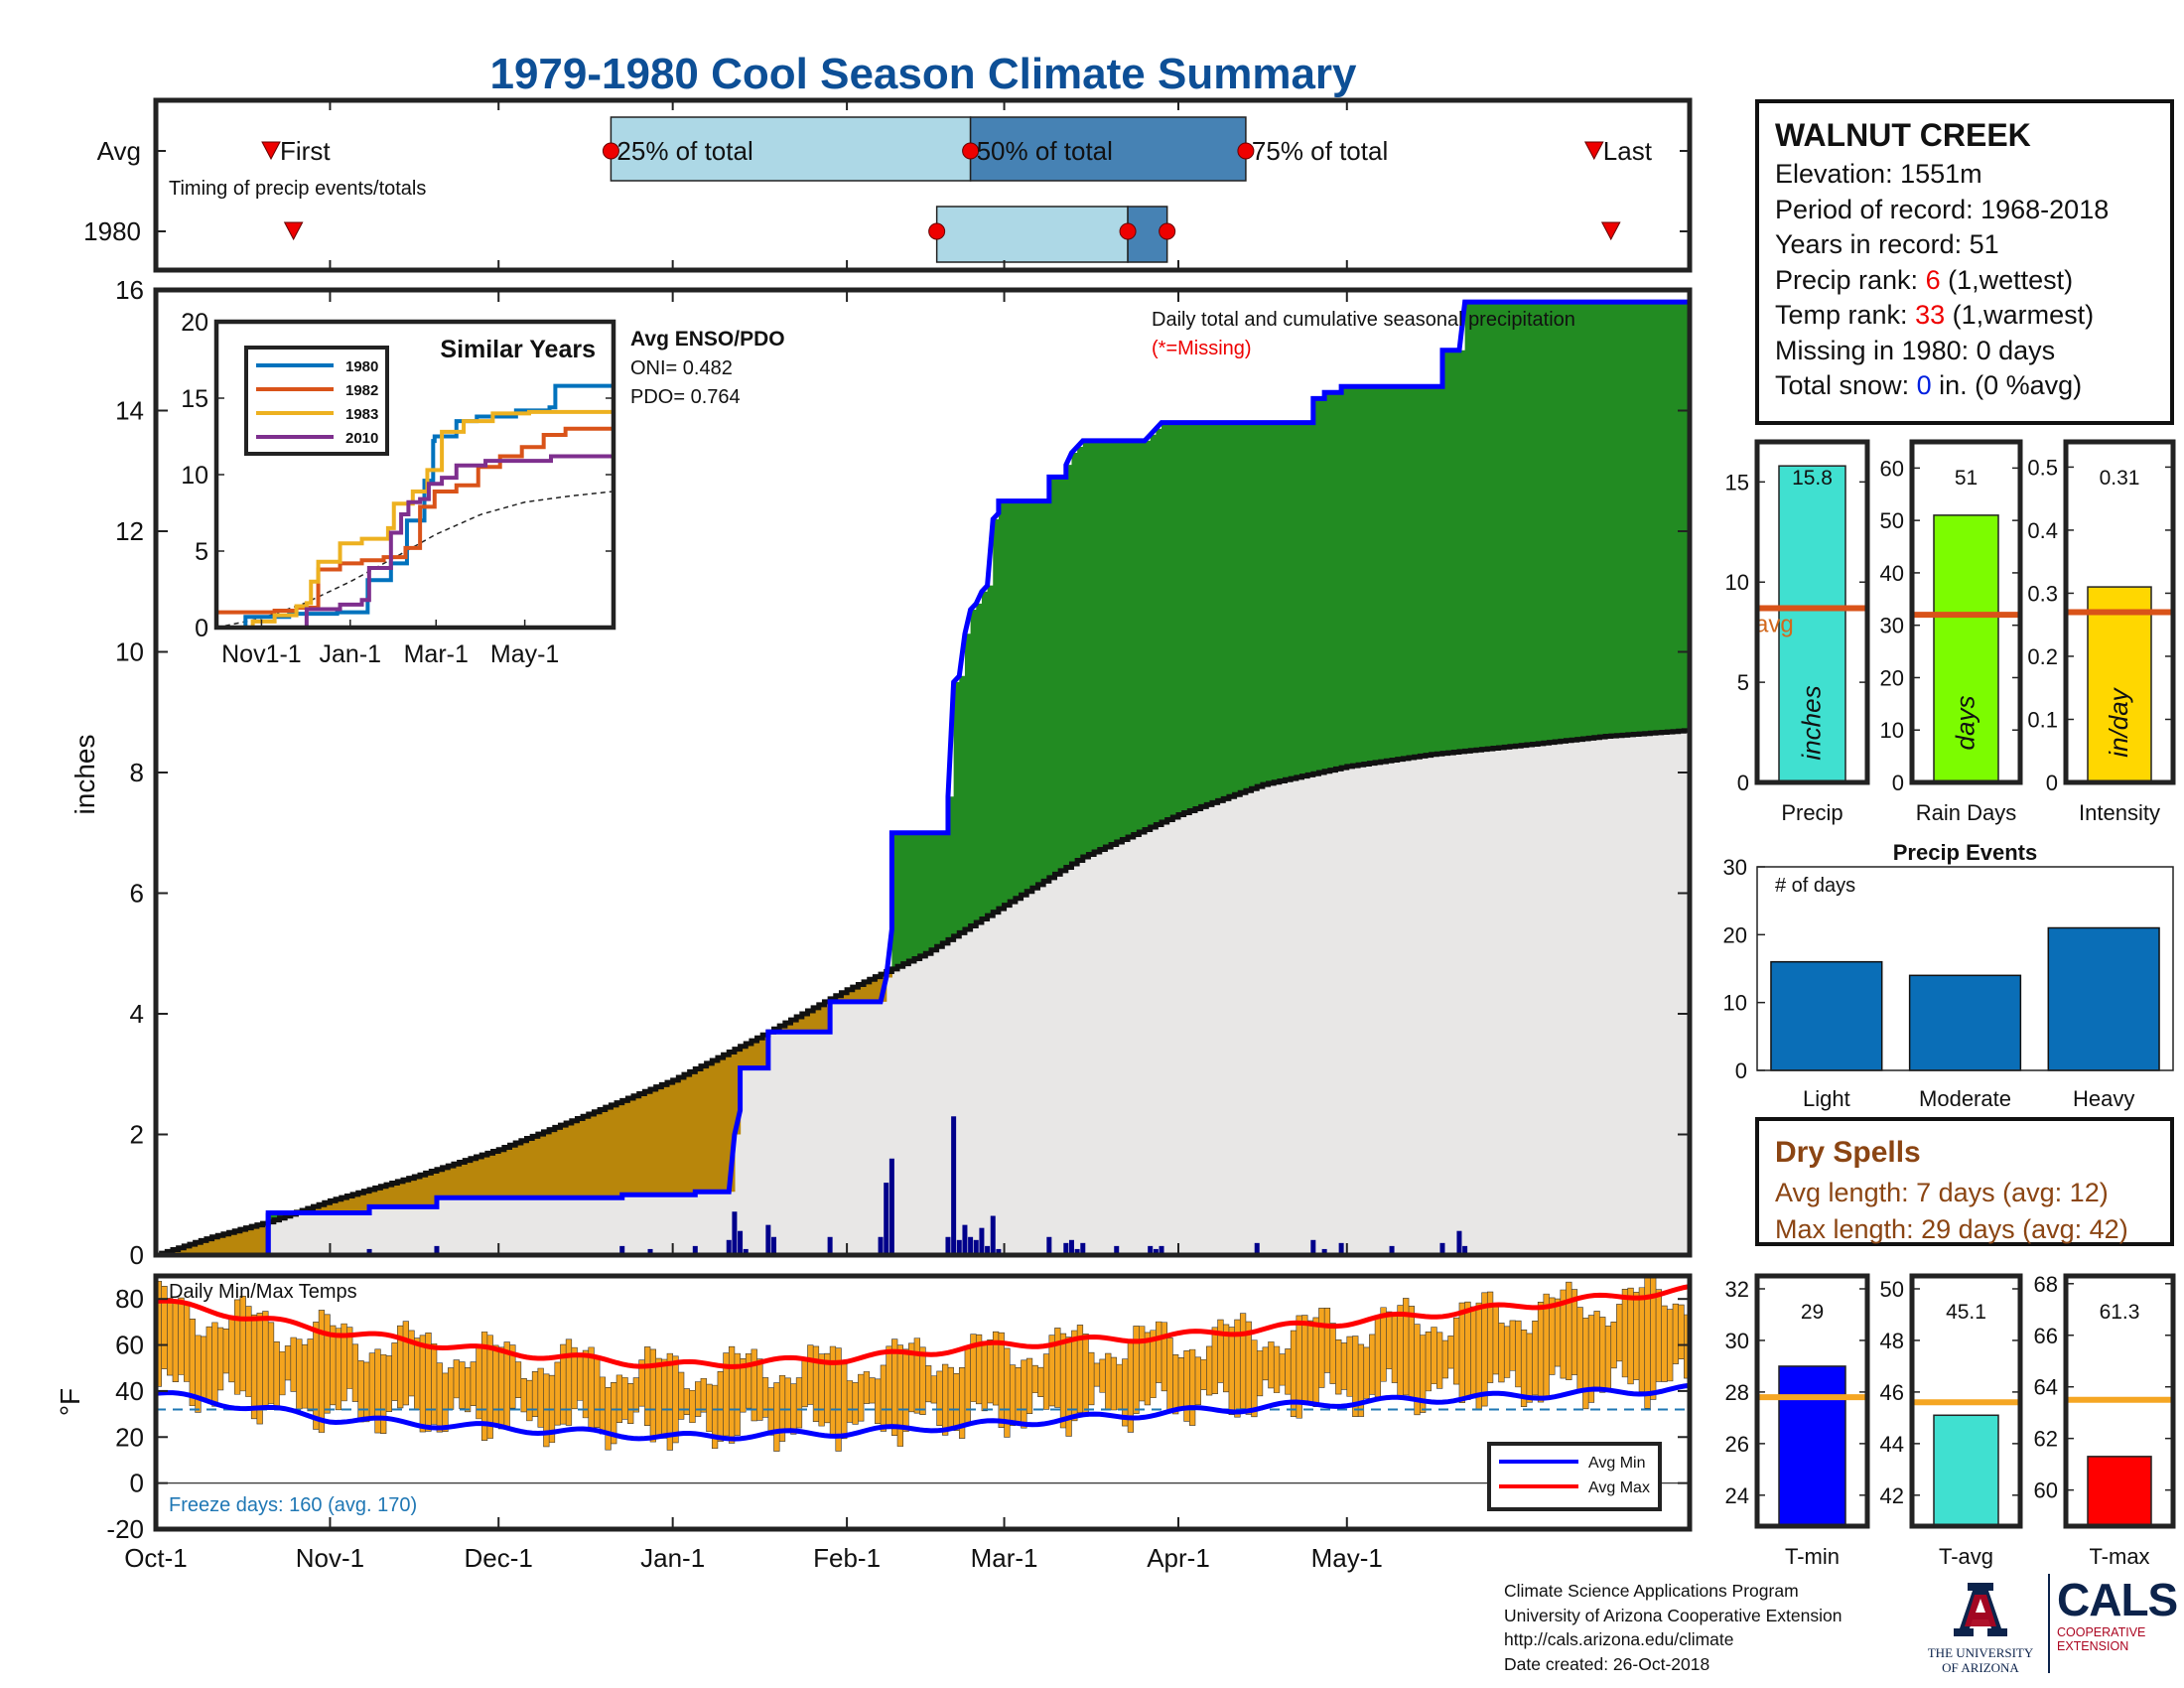 The height and width of the screenshot is (1688, 2184). I want to click on precip-ytick-label: 10, so click(129, 652).